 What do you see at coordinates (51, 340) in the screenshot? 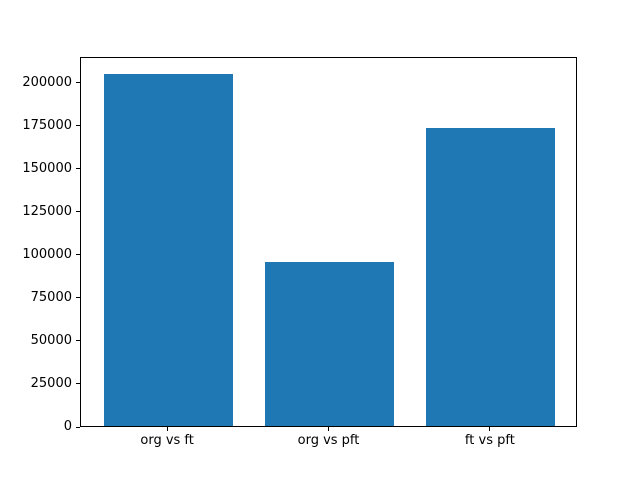
I see `y-tick-label: 50000` at bounding box center [51, 340].